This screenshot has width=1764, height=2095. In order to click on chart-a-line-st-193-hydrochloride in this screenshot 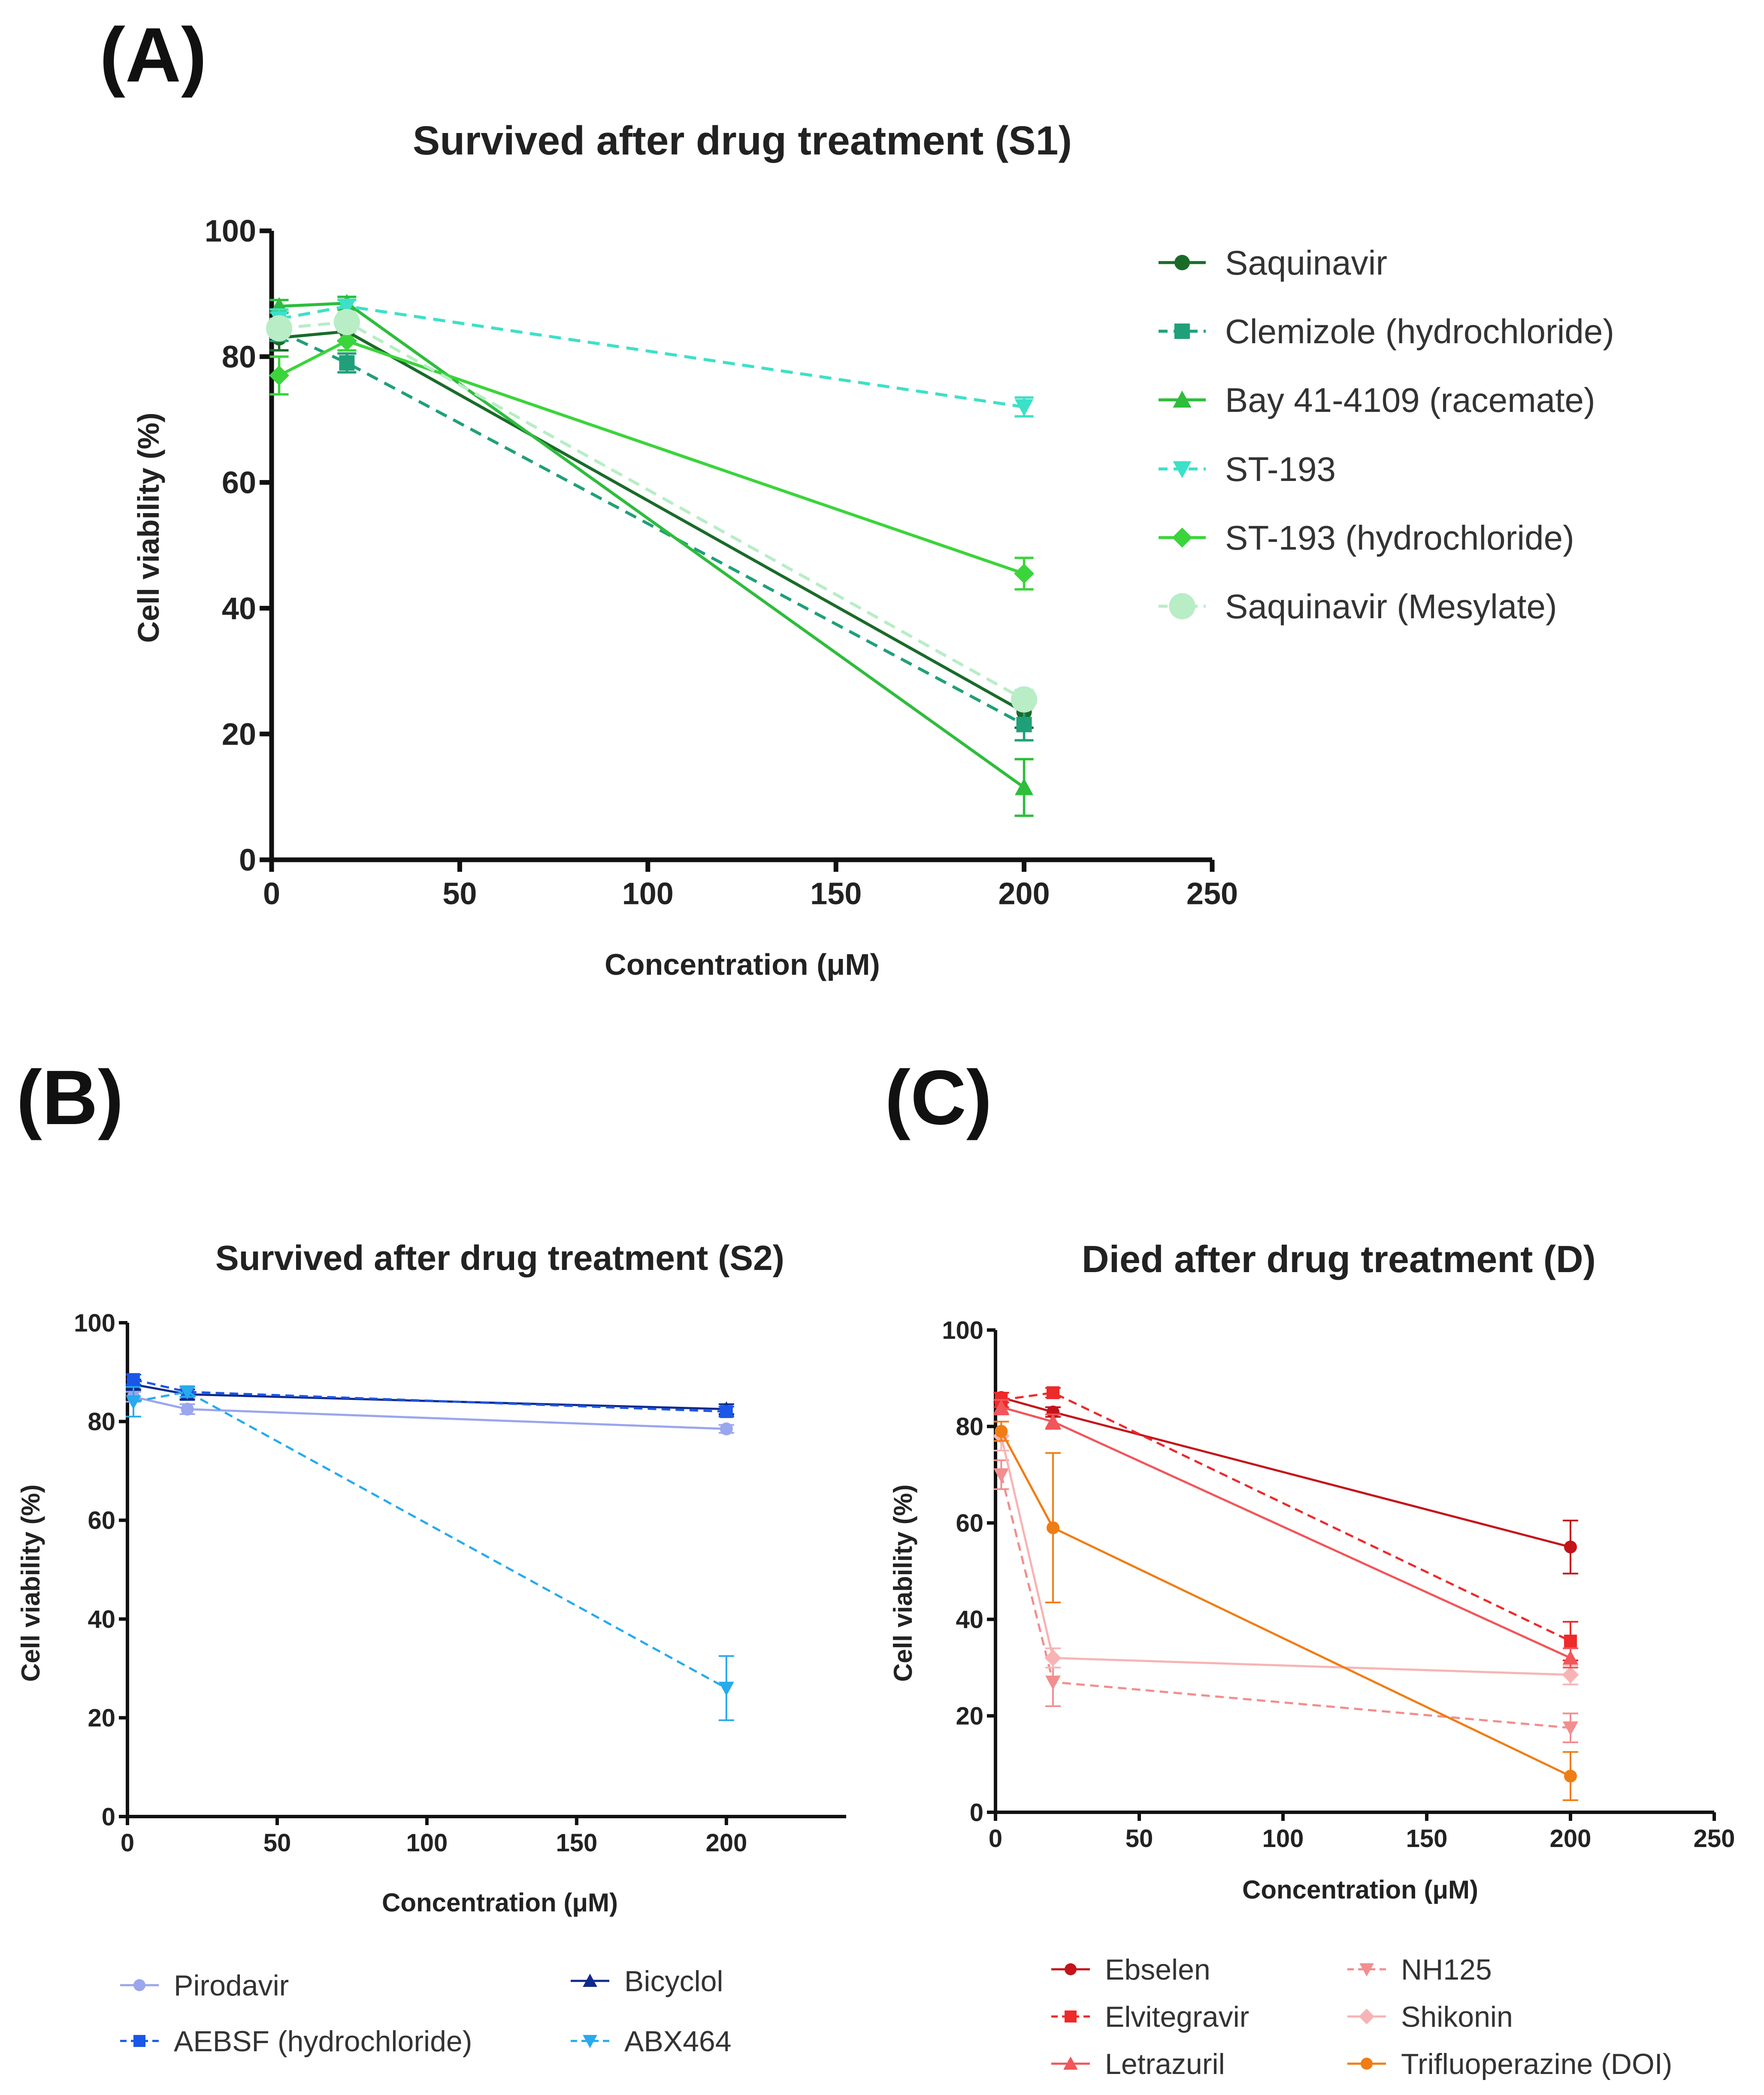, I will do `click(651, 457)`.